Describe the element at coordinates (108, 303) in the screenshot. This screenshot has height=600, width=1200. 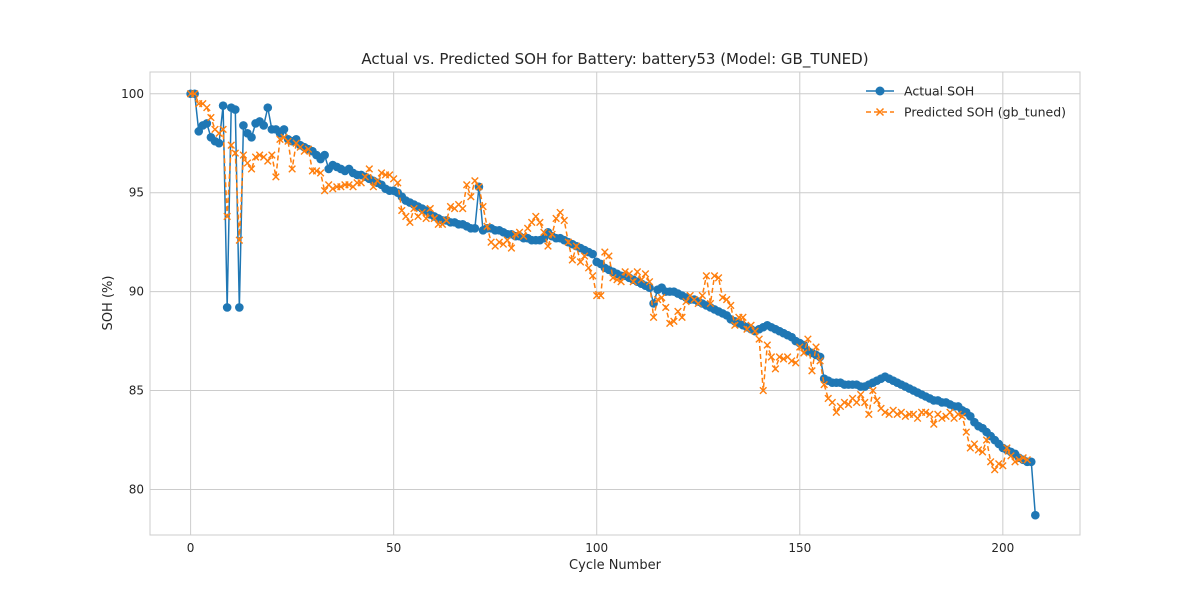
I see `y-axis-label: SOH (%)` at that location.